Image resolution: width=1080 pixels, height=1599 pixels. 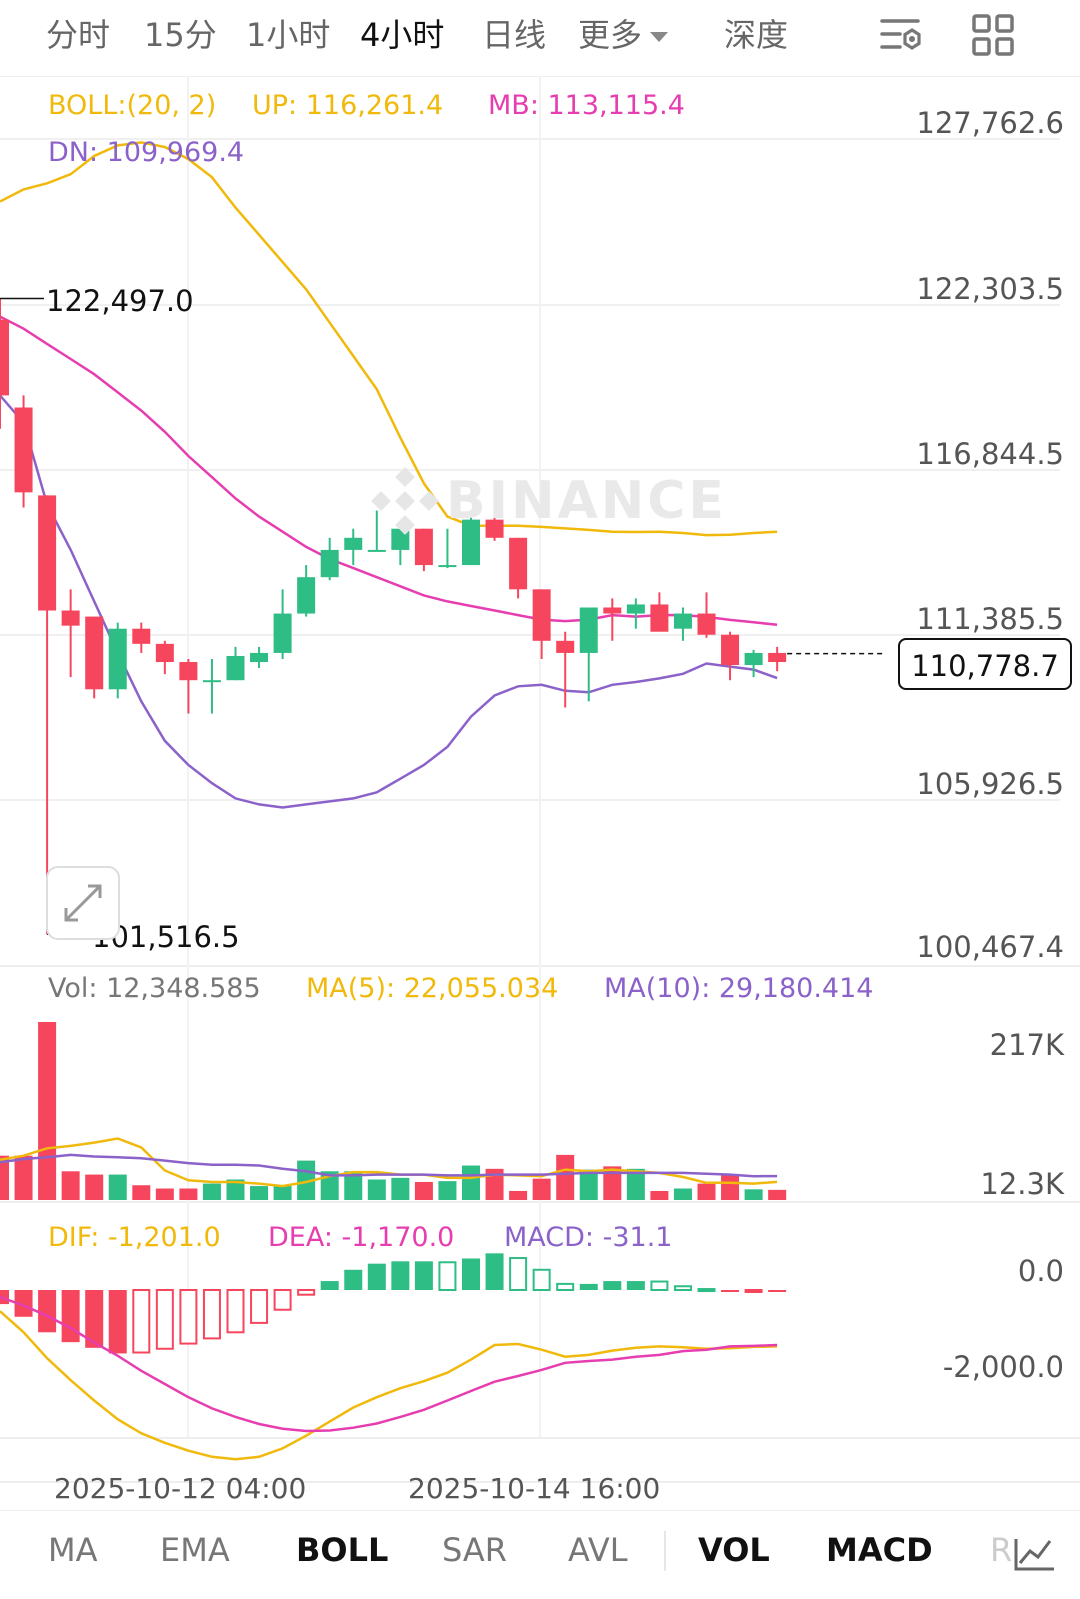 I want to click on boll-params: BOLL:(20, 2), so click(x=132, y=105).